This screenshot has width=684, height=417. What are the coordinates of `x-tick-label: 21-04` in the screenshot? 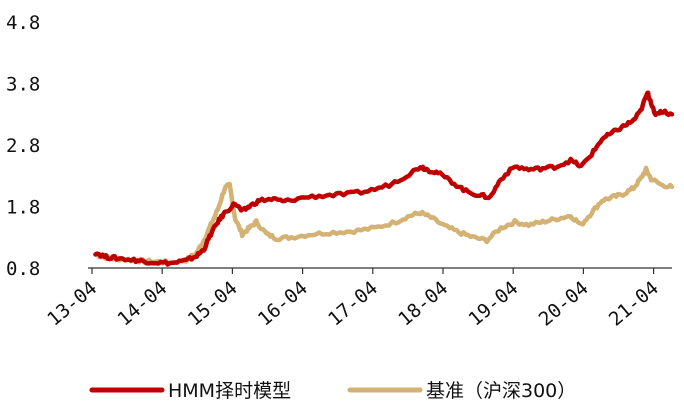 It's located at (634, 304).